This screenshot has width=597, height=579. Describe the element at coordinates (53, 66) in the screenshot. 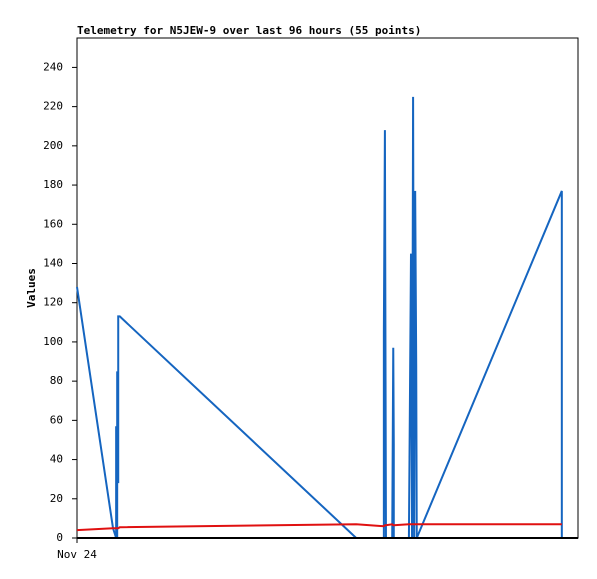

I see `y-tick-label: 240` at that location.